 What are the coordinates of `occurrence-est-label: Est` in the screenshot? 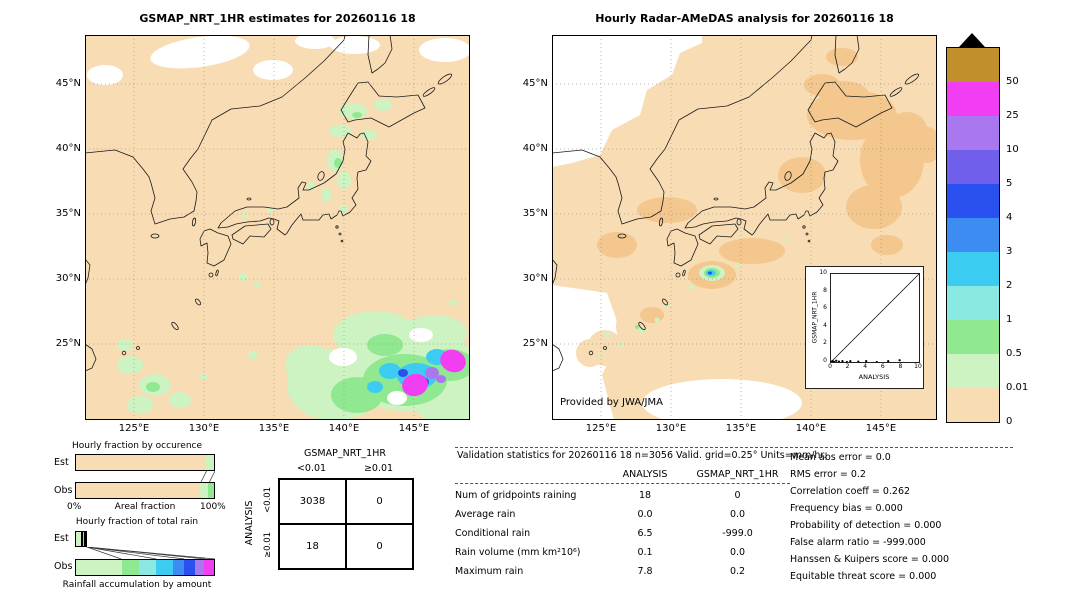 It's located at (61, 462).